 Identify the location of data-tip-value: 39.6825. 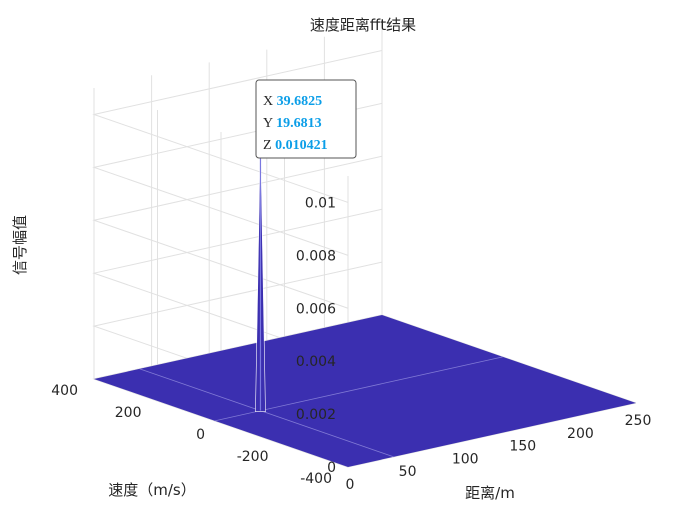
(300, 101).